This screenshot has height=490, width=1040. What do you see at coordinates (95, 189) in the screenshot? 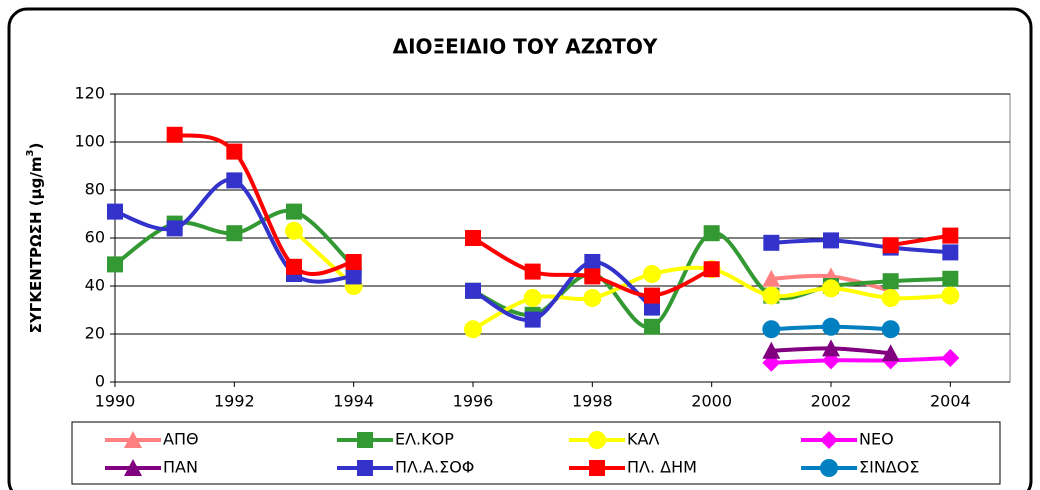
I see `y-tick-label: 80` at bounding box center [95, 189].